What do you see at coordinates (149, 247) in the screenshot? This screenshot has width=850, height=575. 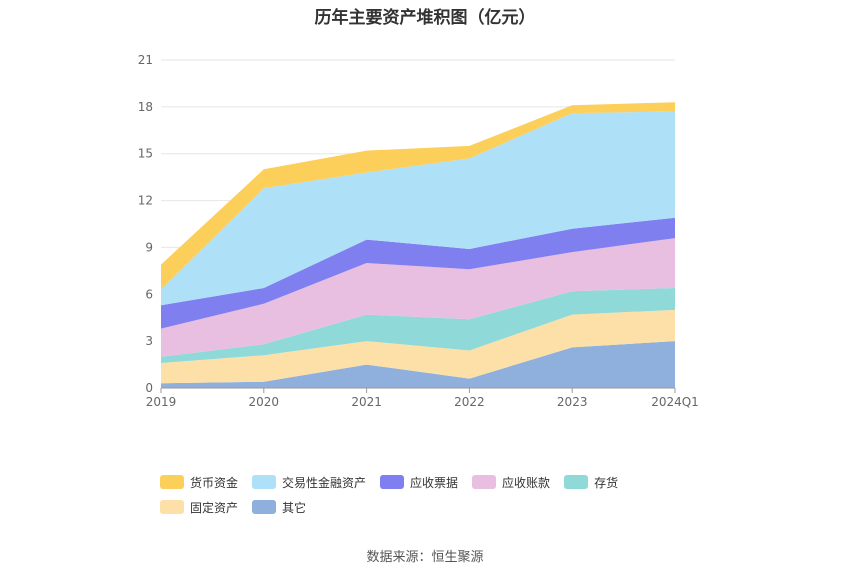 I see `y-tick-label: 9` at bounding box center [149, 247].